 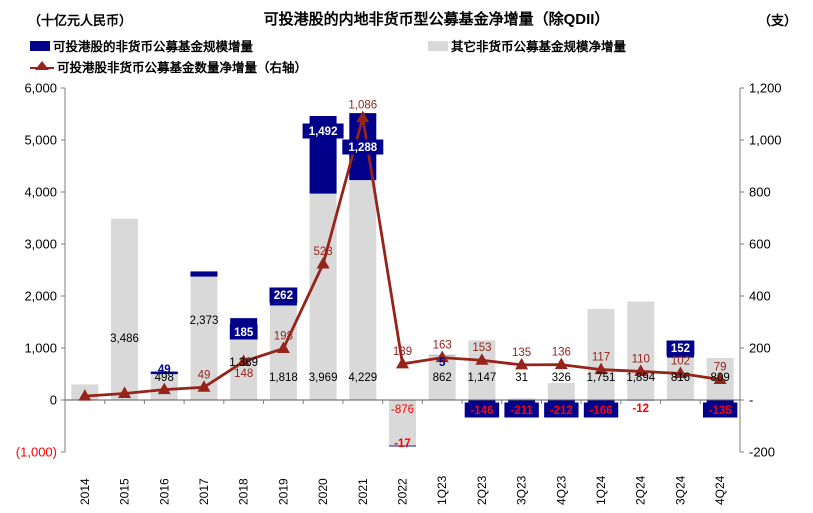 I want to click on gray-bar-label-2018: 1,389, so click(x=243, y=363).